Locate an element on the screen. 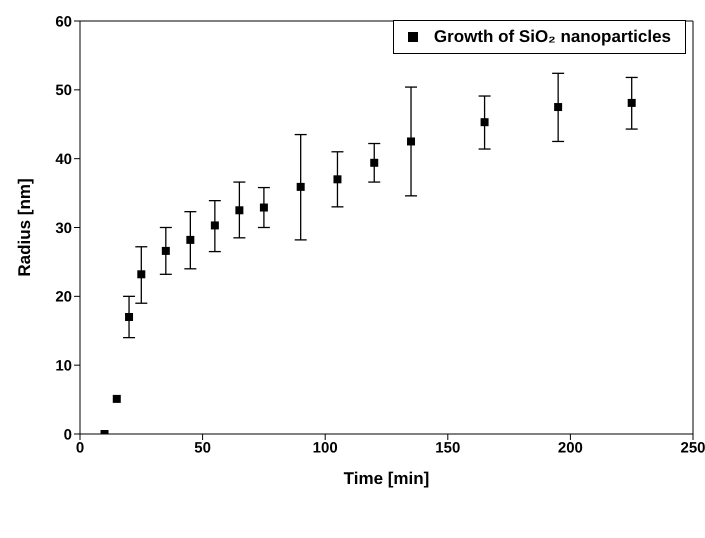  x-tick-label: 150 is located at coordinates (447, 448).